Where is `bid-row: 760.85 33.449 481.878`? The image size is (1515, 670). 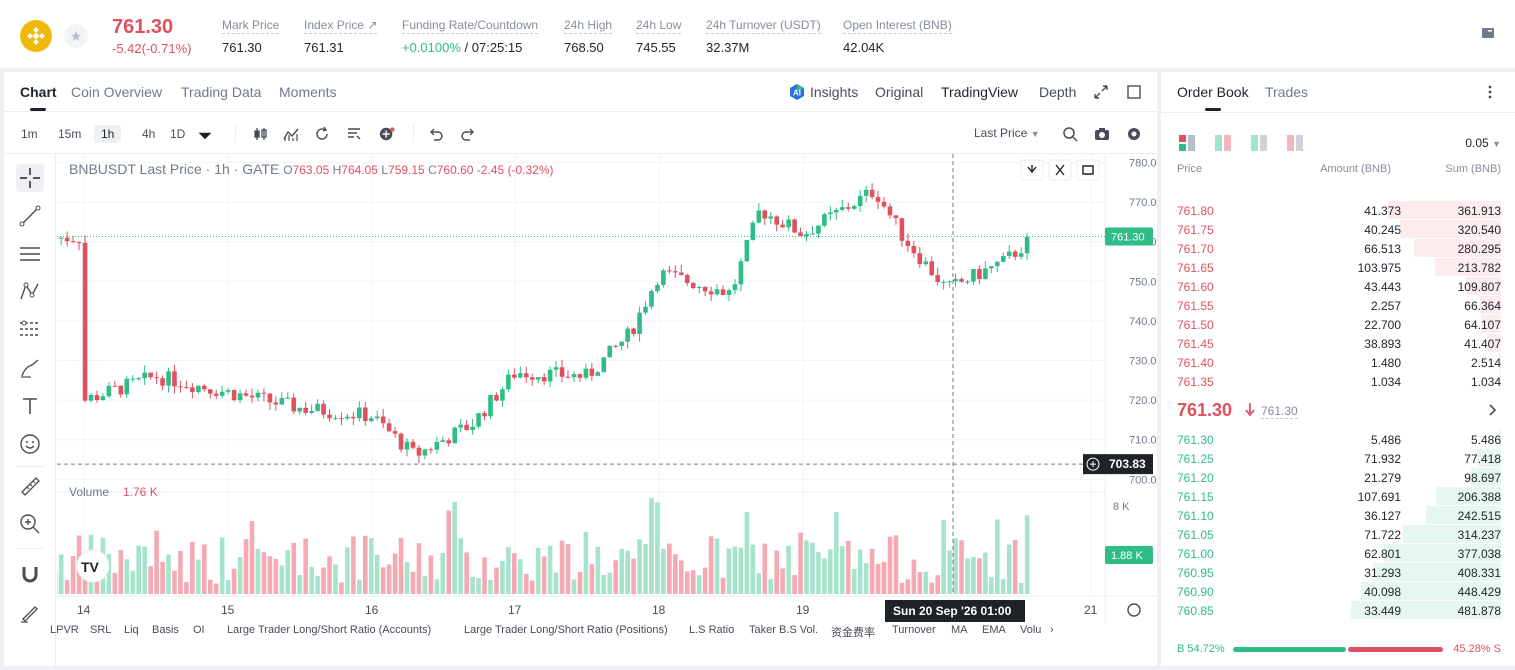 bid-row: 760.85 33.449 481.878 is located at coordinates (1337, 609).